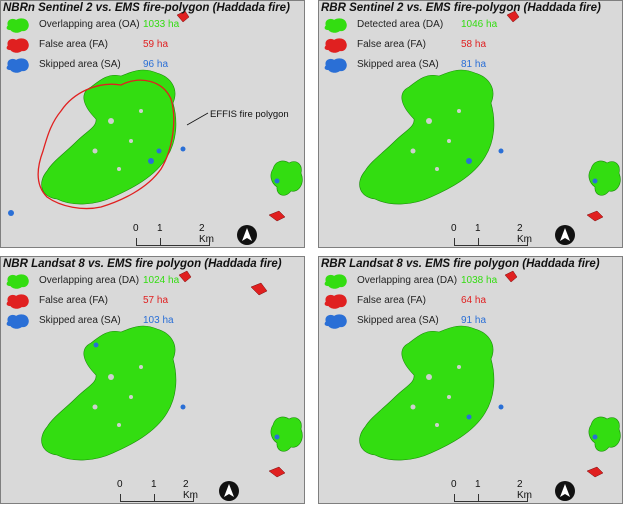 This screenshot has height=511, width=631. I want to click on legend-item-false-area: False area (FA) 58 ha, so click(453, 46).